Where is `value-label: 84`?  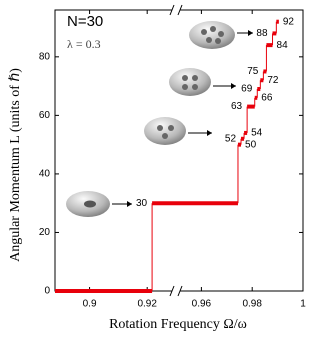
value-label: 84 is located at coordinates (283, 45).